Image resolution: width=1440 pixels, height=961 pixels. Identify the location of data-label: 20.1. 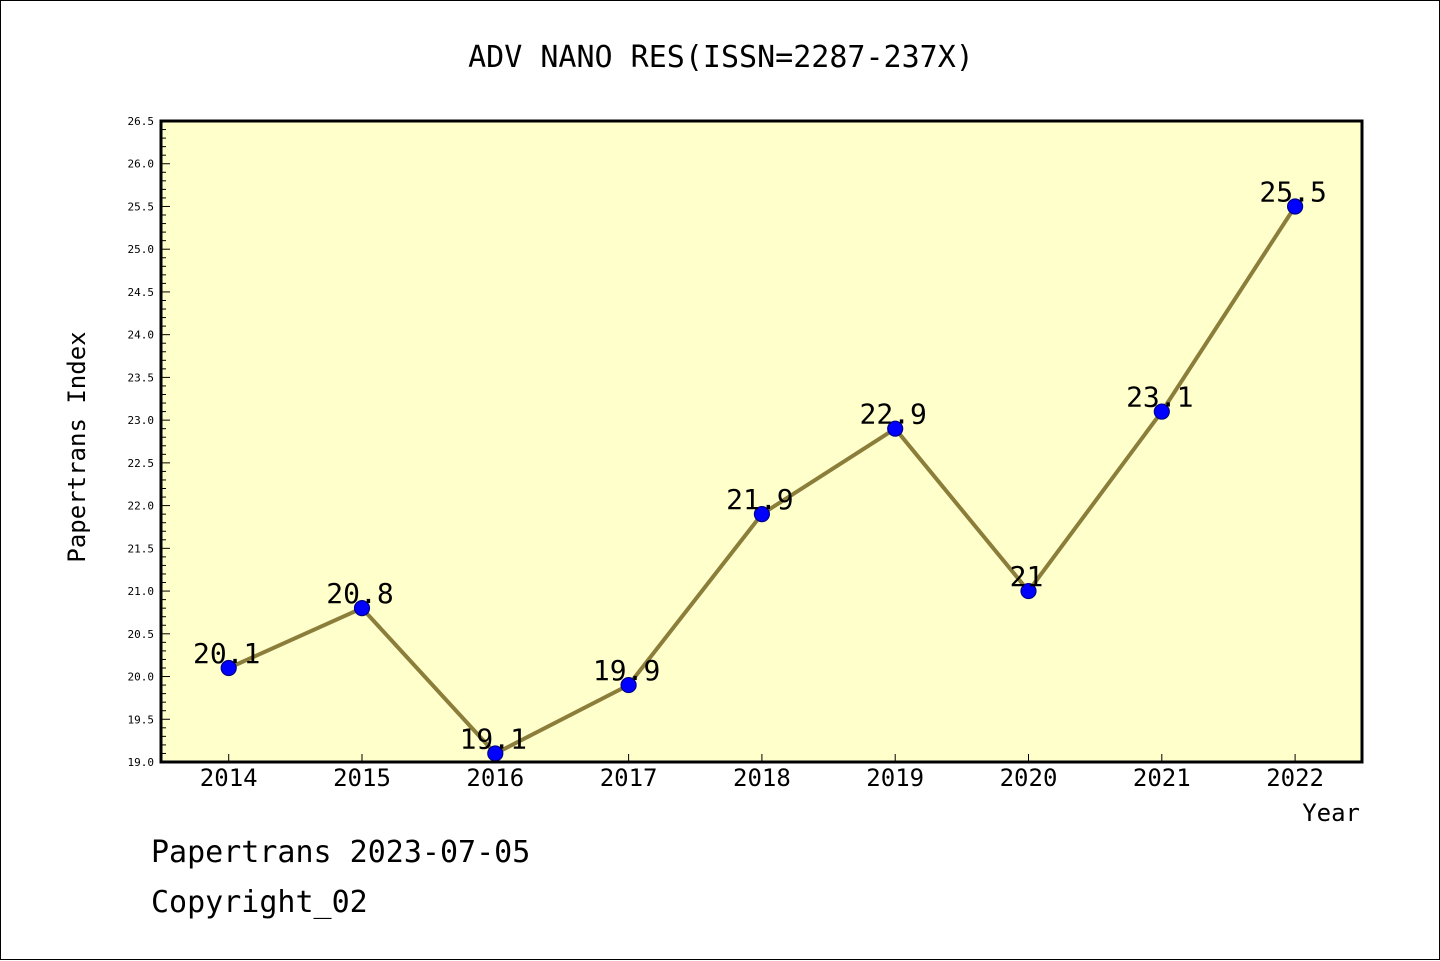
(226, 653).